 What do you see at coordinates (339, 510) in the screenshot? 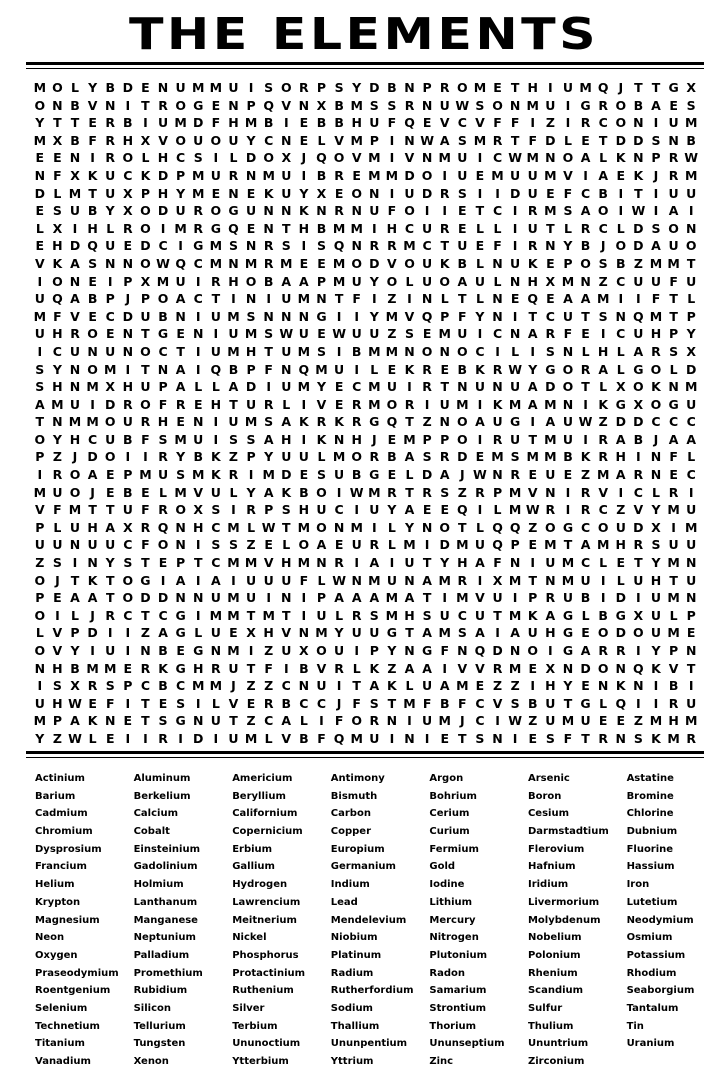
I see `grid-letter: C` at bounding box center [339, 510].